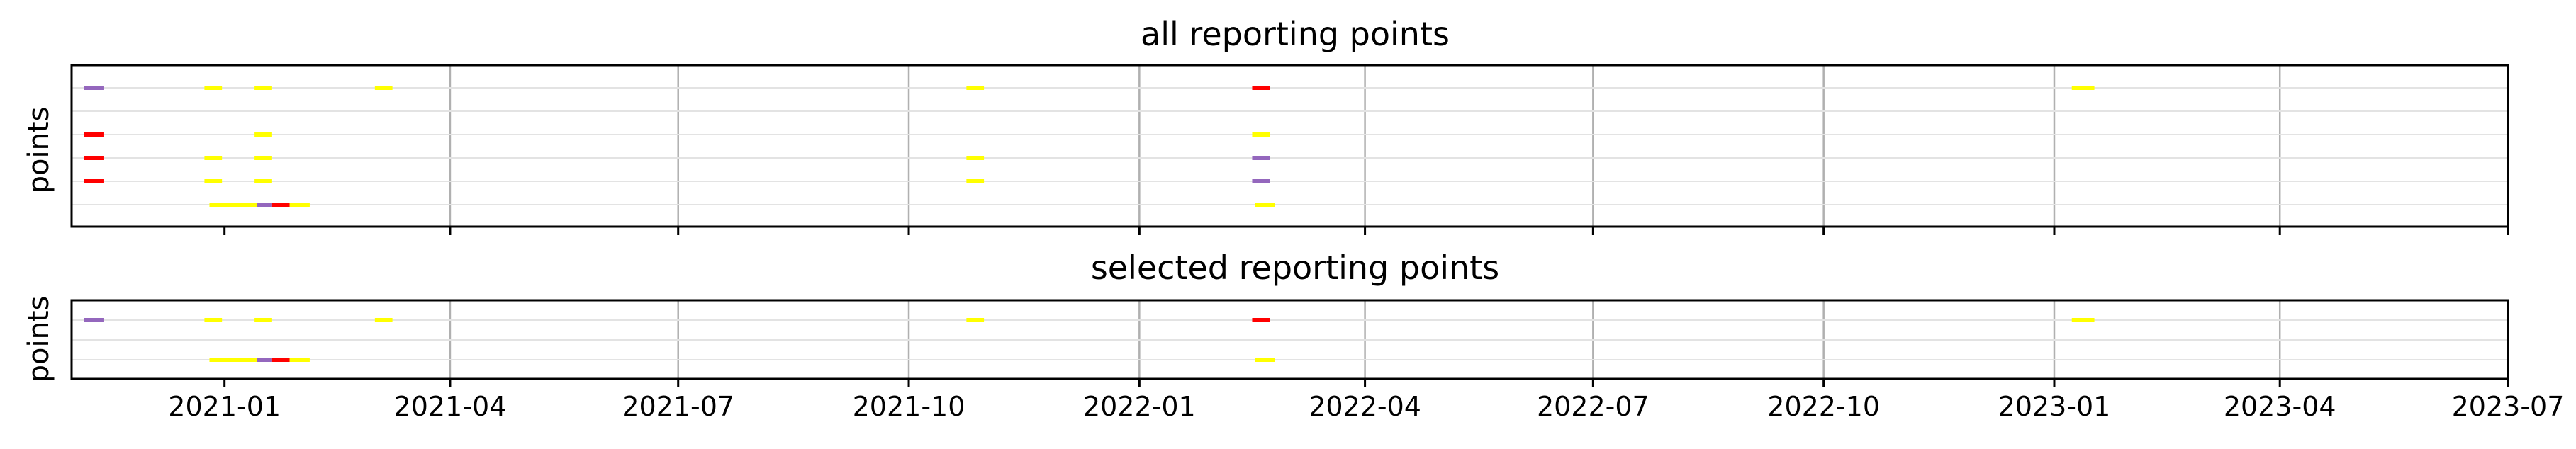 The height and width of the screenshot is (449, 2576). Describe the element at coordinates (909, 407) in the screenshot. I see `x-tick-label: 2021-10` at that location.